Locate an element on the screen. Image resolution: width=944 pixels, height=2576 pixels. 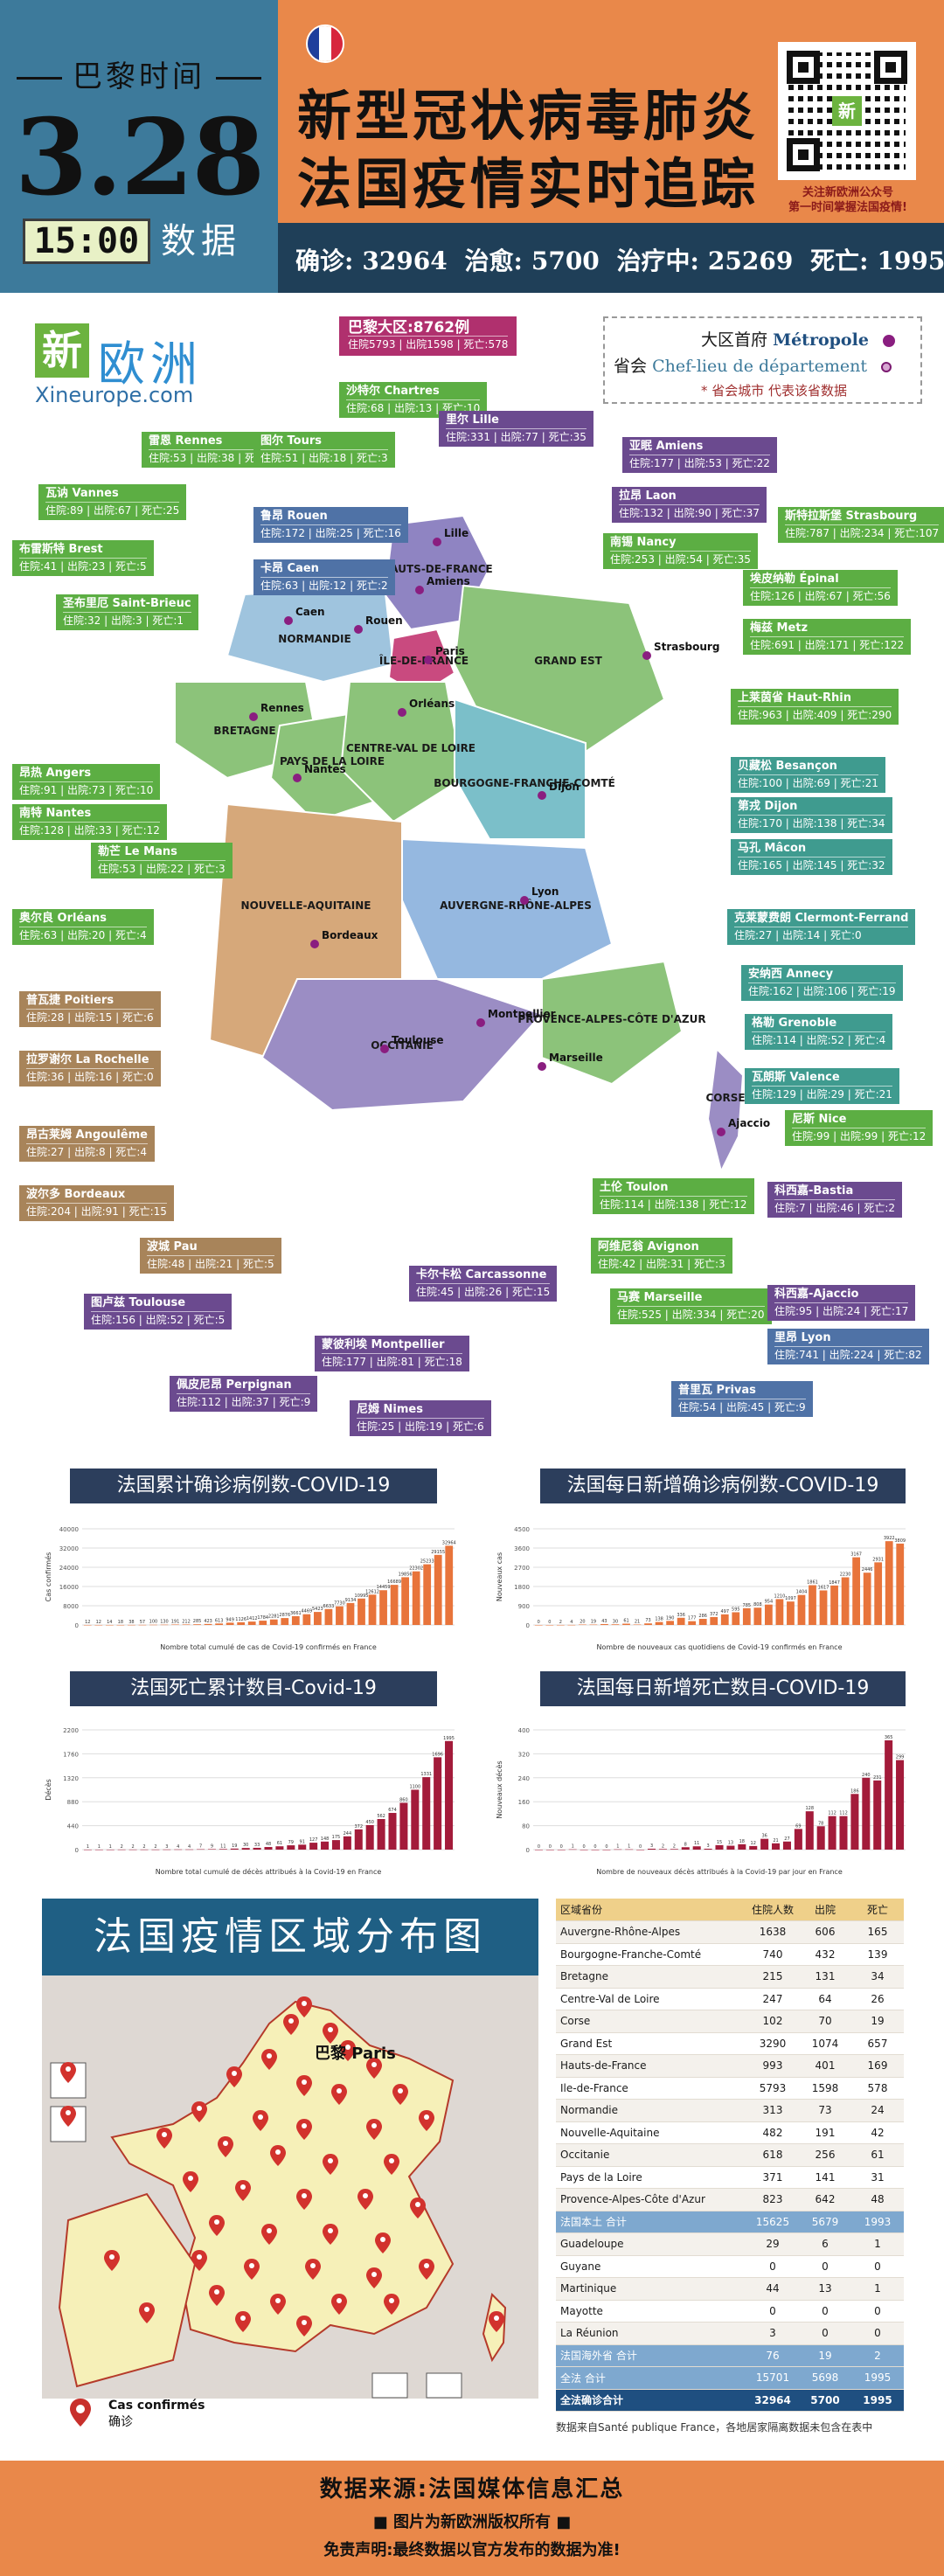
brand-url: Xineurope.com is located at coordinates (115, 395).